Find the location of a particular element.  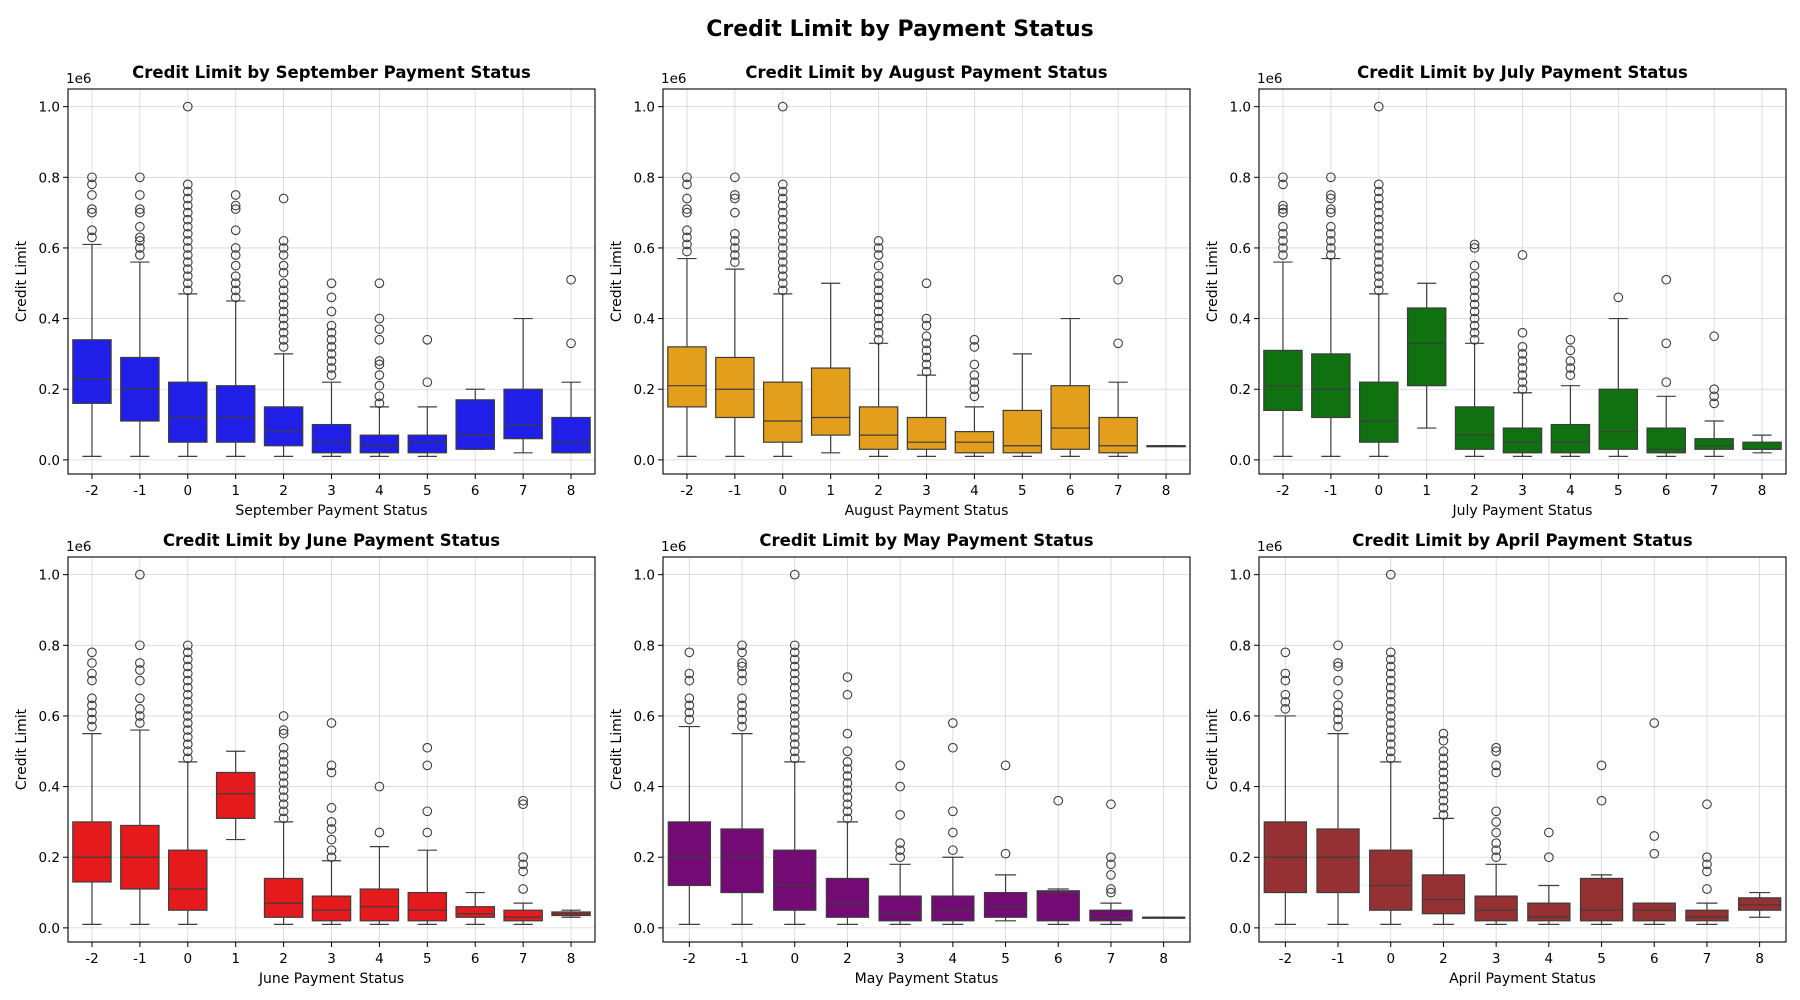

x-tick-label: 2 is located at coordinates (878, 491).